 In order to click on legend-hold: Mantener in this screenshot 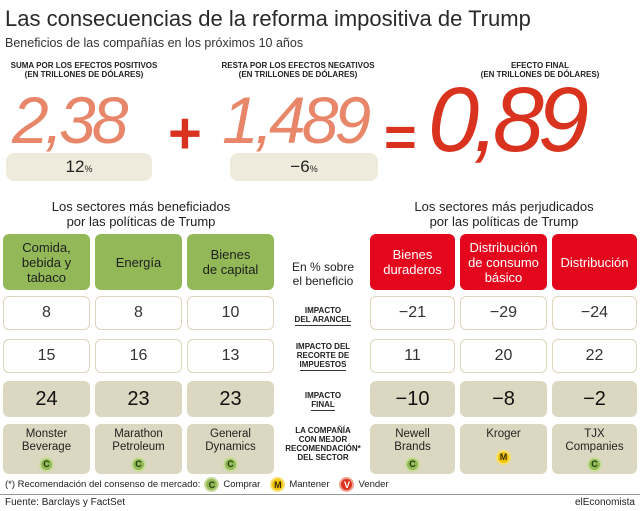, I will do `click(309, 484)`.